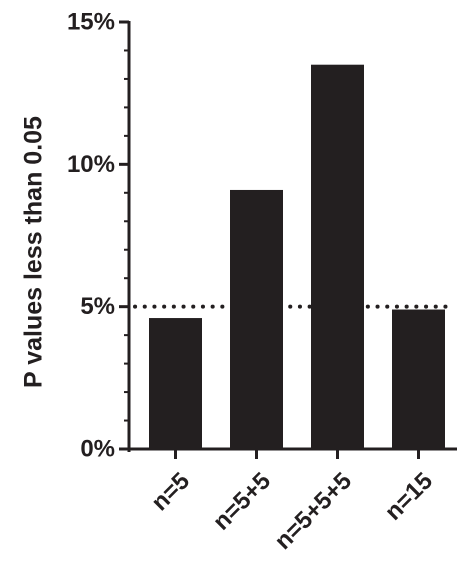 This screenshot has width=457, height=562. I want to click on bar-n=5, so click(175, 383).